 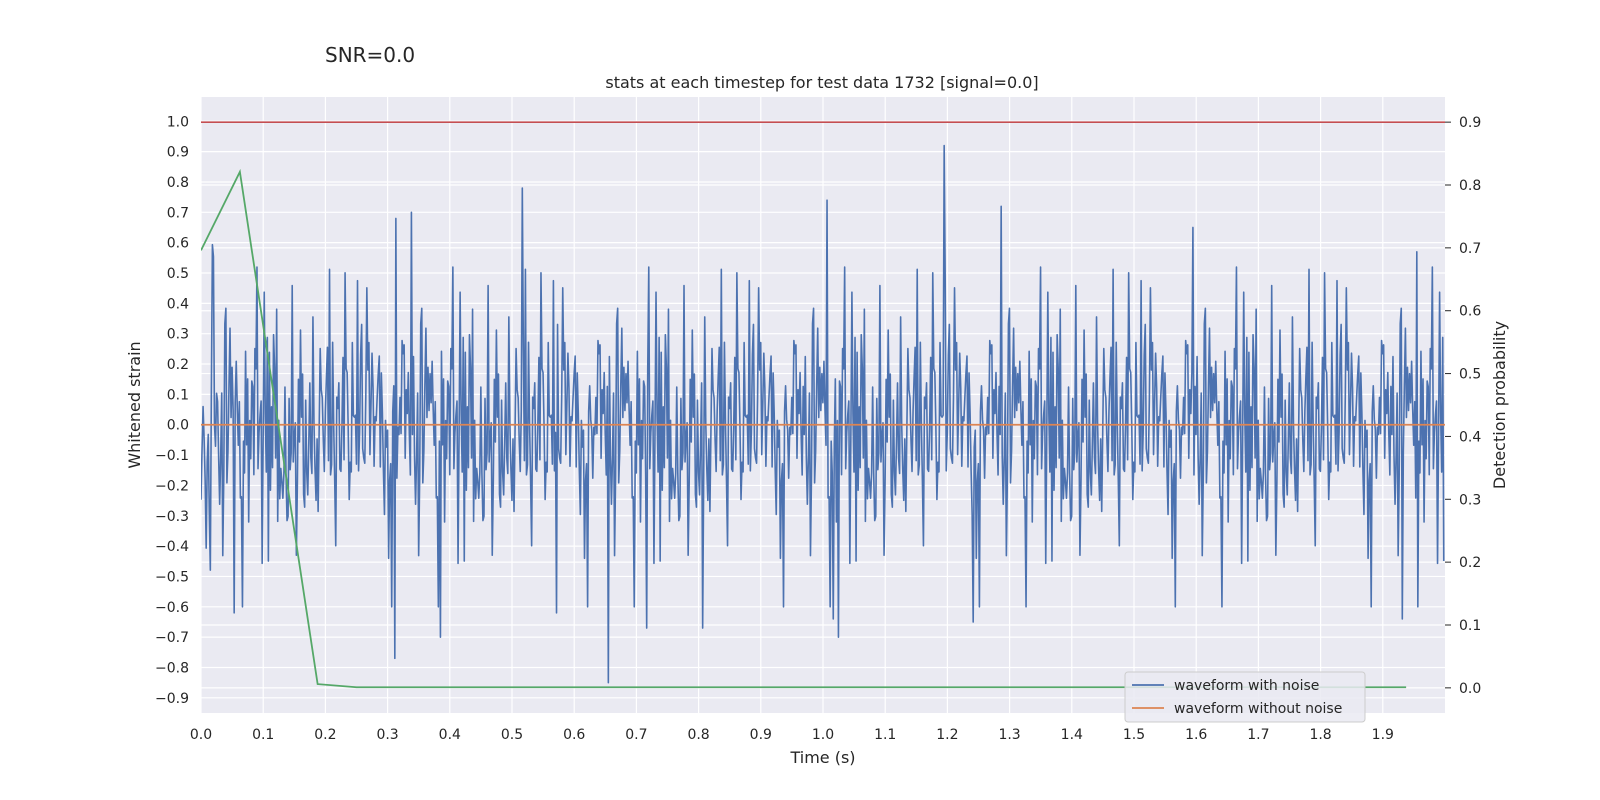 What do you see at coordinates (1134, 735) in the screenshot?
I see `x-tick-label: 1.5` at bounding box center [1134, 735].